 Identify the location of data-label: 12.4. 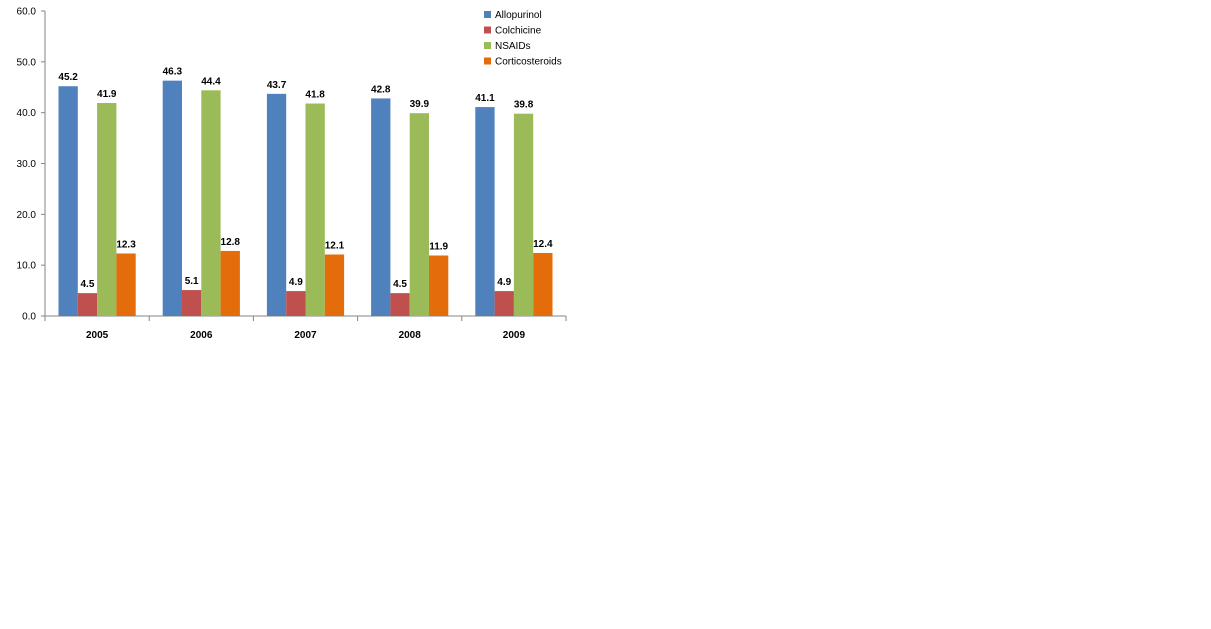
(543, 244).